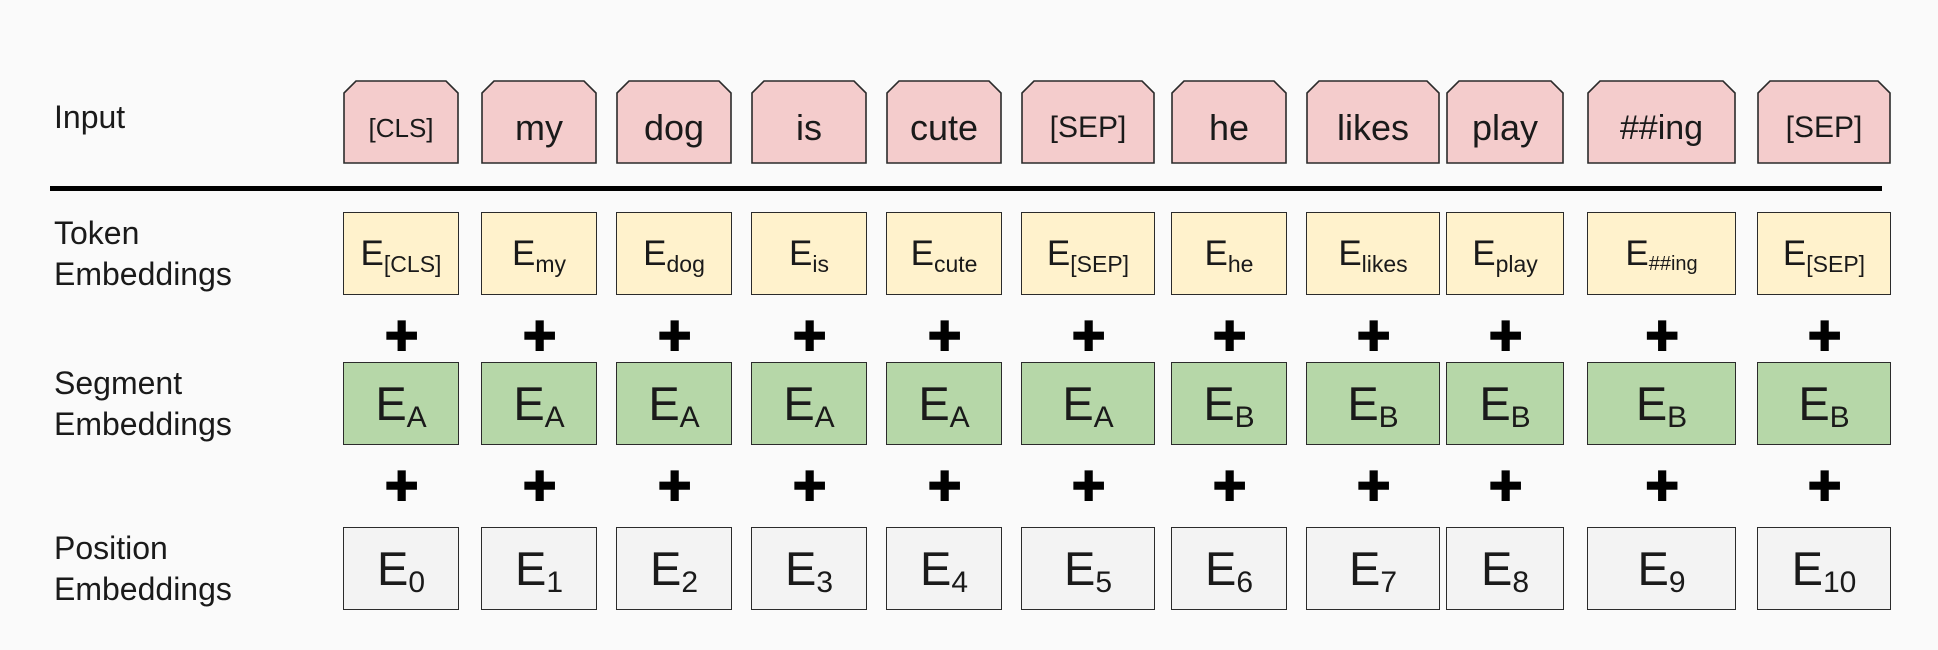 Image resolution: width=1938 pixels, height=650 pixels. What do you see at coordinates (1245, 582) in the screenshot?
I see `position-embedding-subscript: 6` at bounding box center [1245, 582].